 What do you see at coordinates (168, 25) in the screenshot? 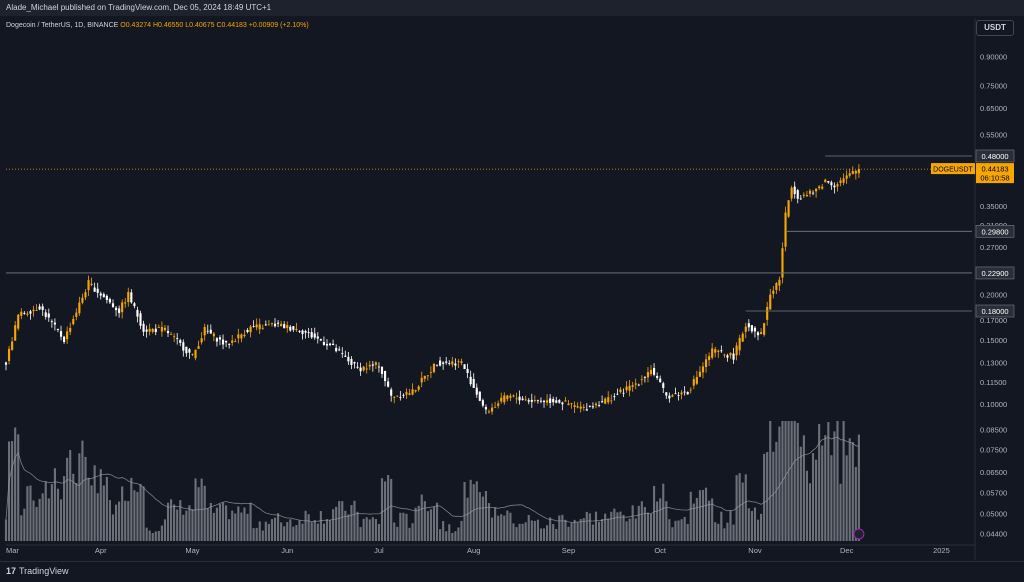
I see `high-value: H0.46550` at bounding box center [168, 25].